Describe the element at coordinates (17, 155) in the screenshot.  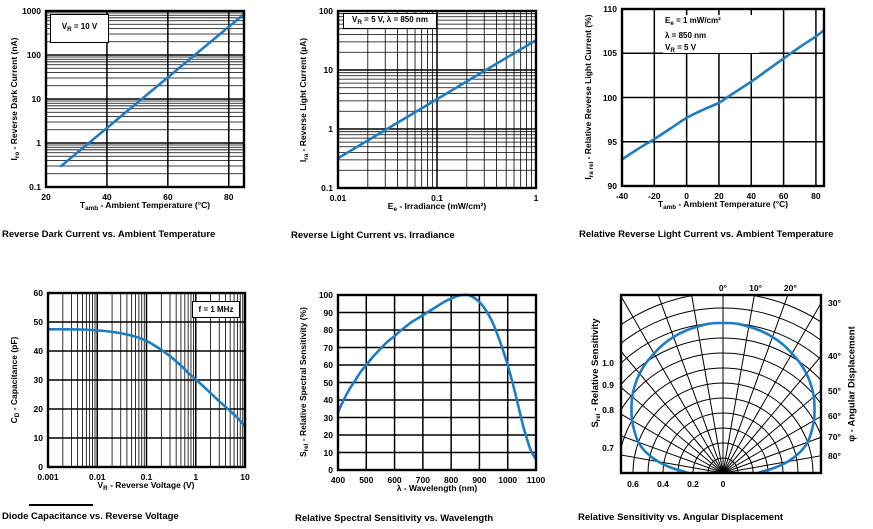
I see `label-segment: ro` at that location.